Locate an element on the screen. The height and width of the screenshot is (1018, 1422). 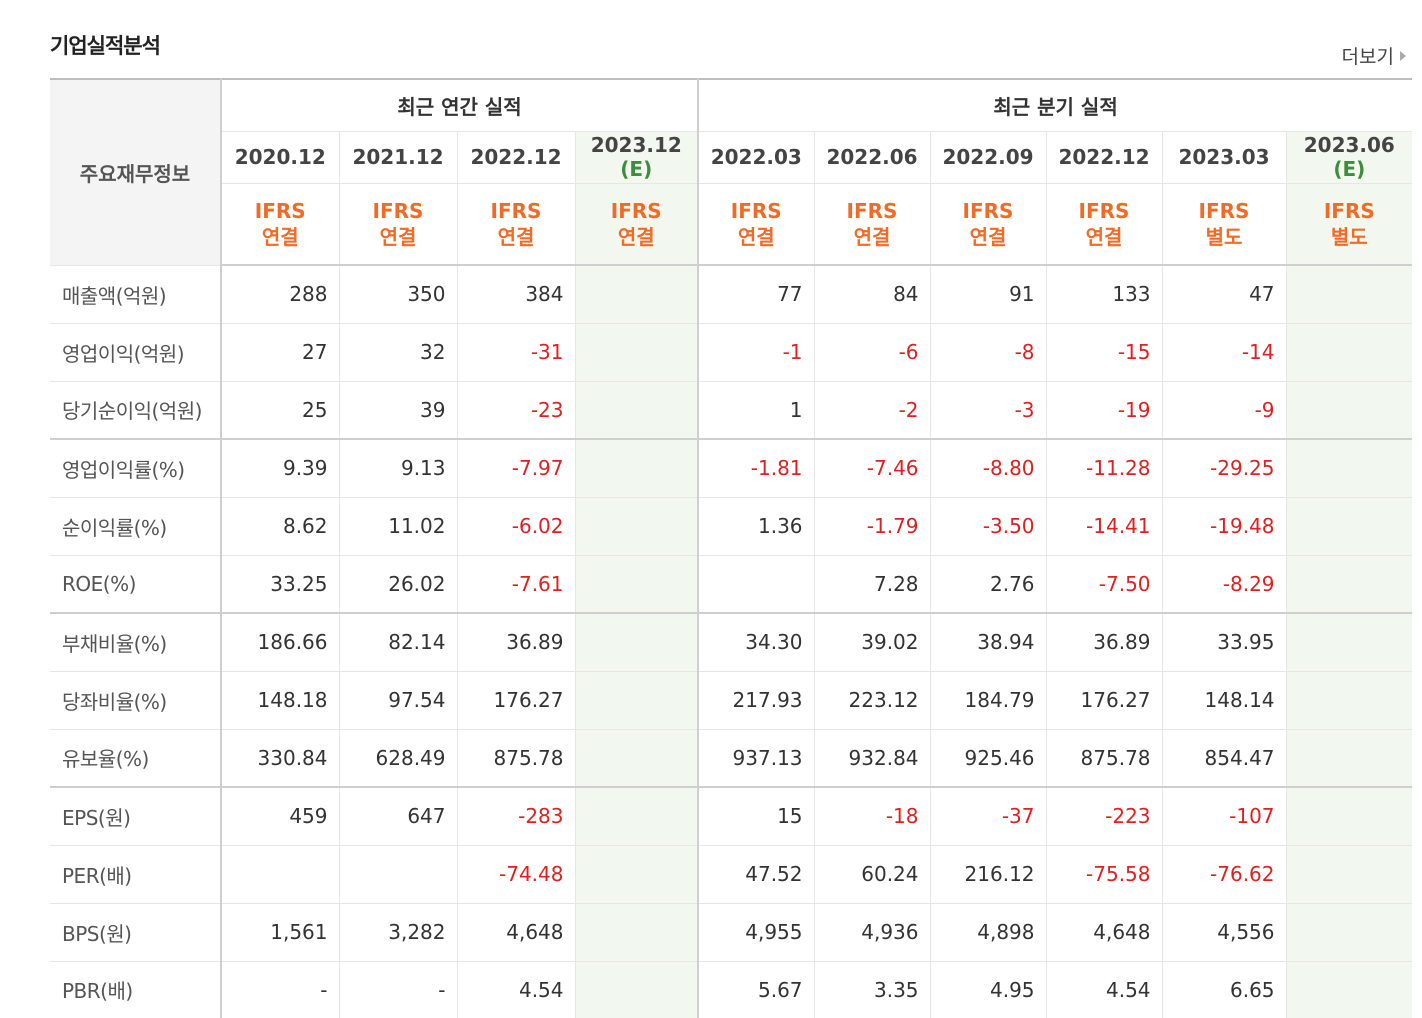
row-label: EPS(원) is located at coordinates (136, 816).